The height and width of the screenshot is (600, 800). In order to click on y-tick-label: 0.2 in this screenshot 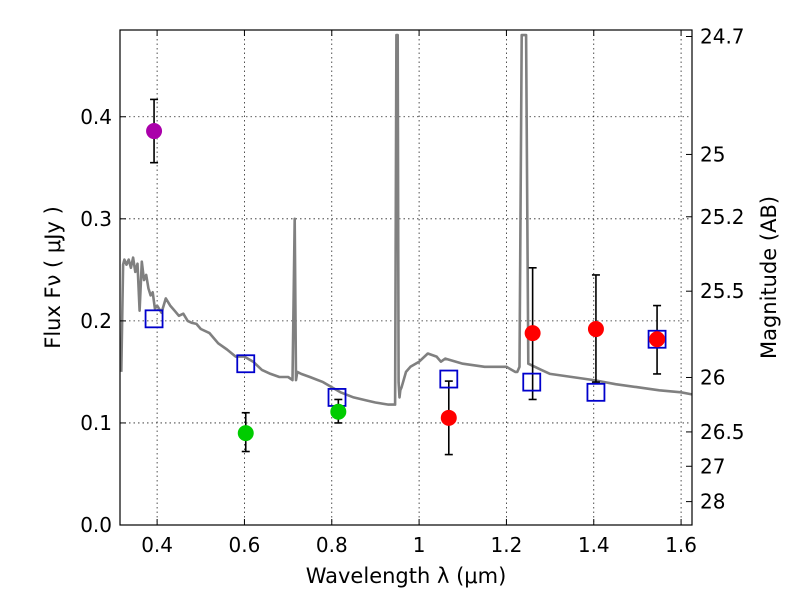, I will do `click(96, 321)`.